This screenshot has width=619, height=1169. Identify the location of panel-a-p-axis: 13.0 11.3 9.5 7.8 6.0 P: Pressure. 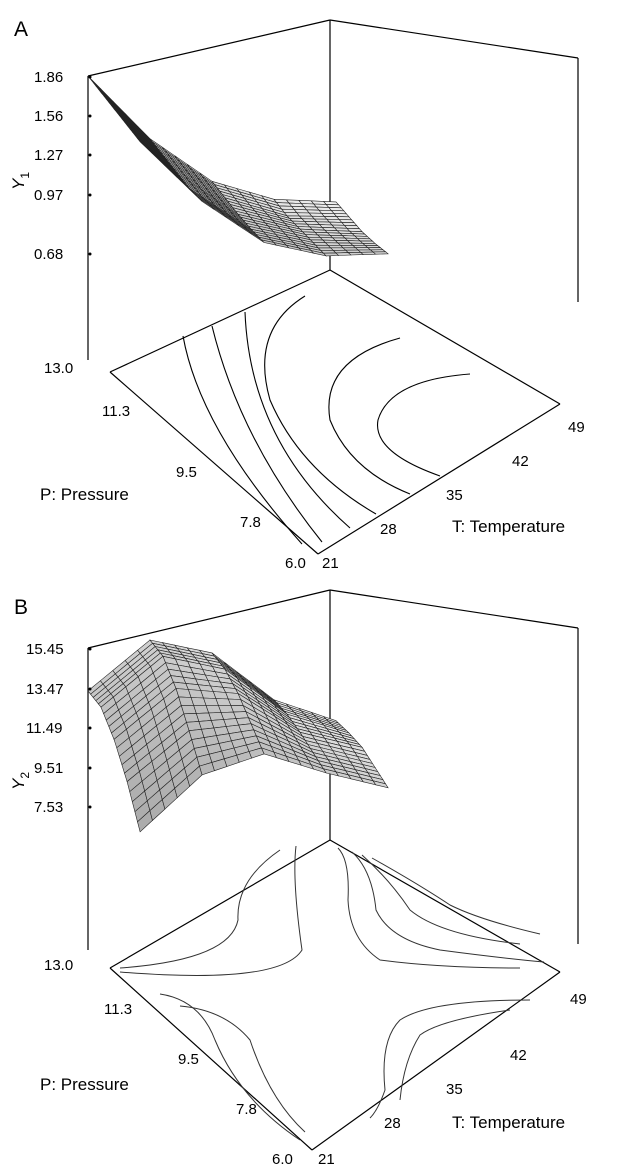
(173, 466).